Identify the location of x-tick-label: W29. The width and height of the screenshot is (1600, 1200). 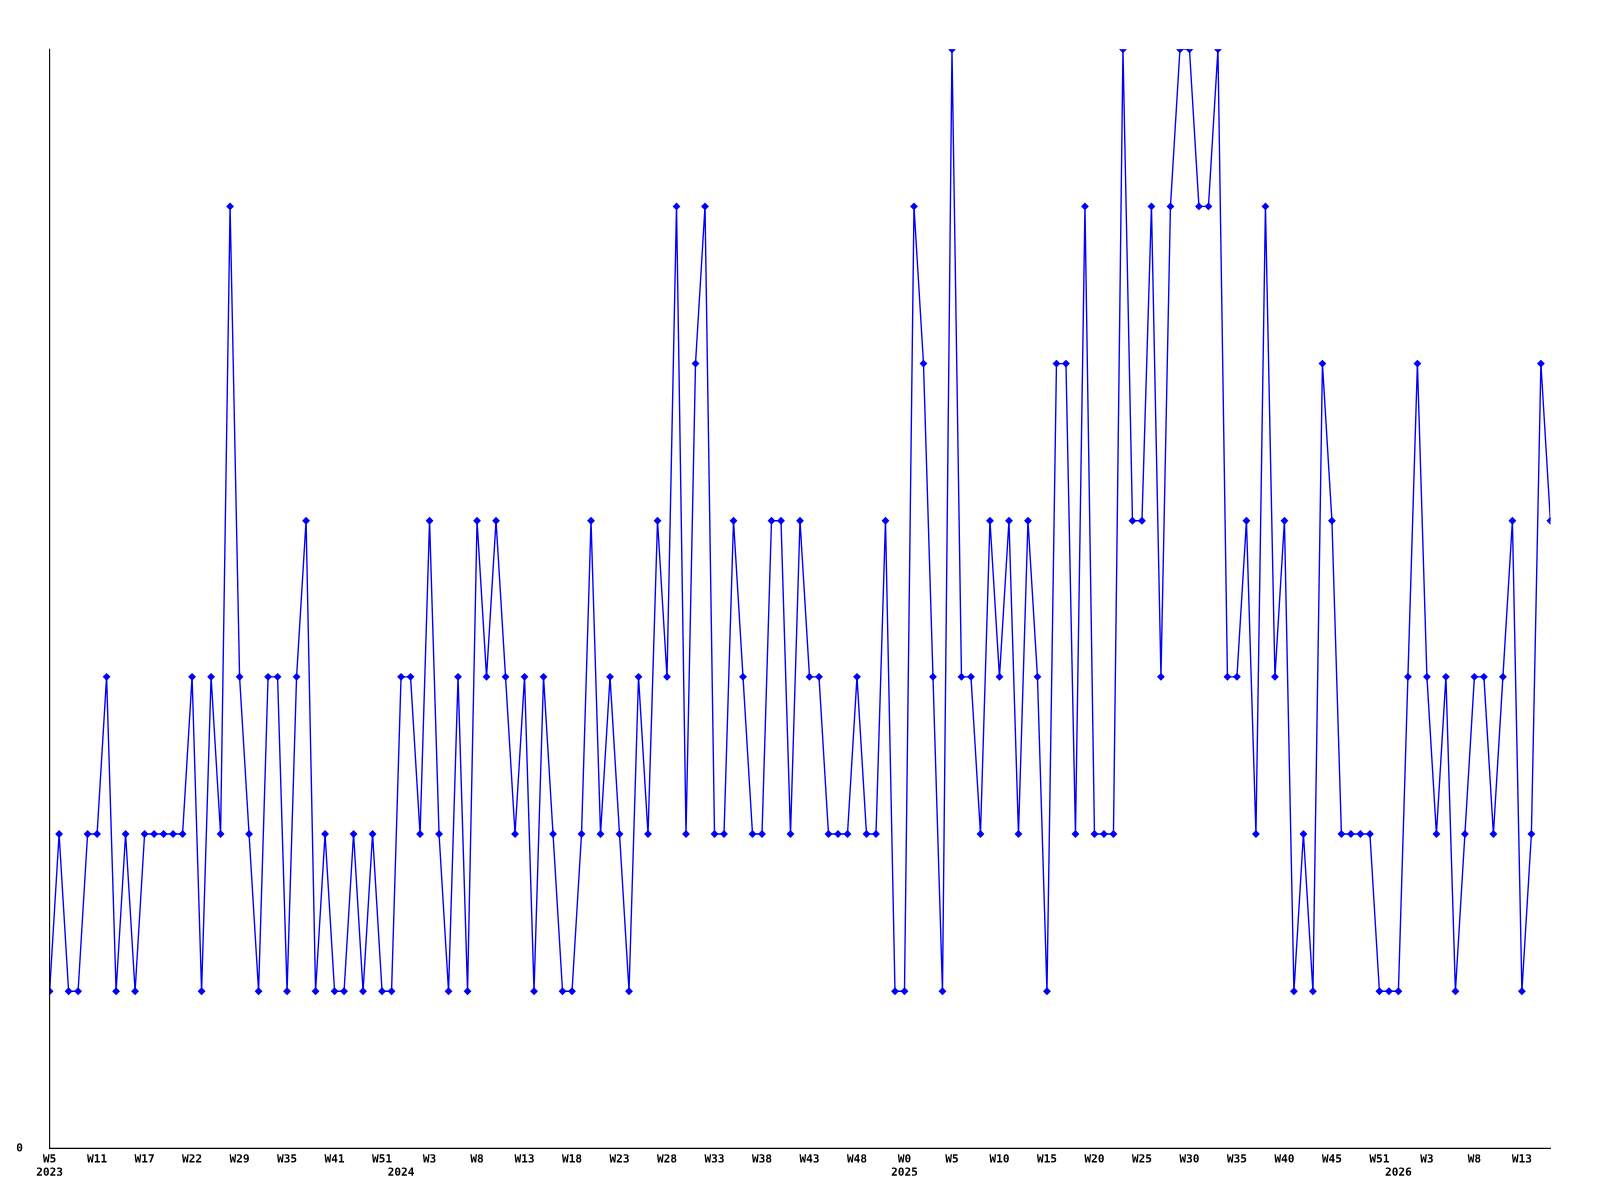
(239, 1158).